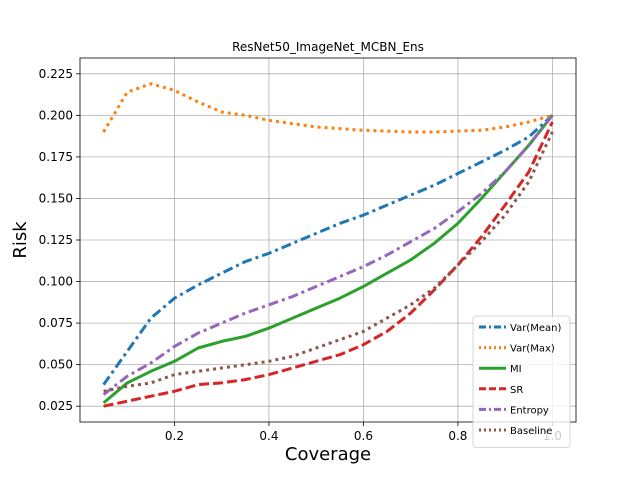 The image size is (640, 480). I want to click on legend-entry-label: Baseline, so click(531, 431).